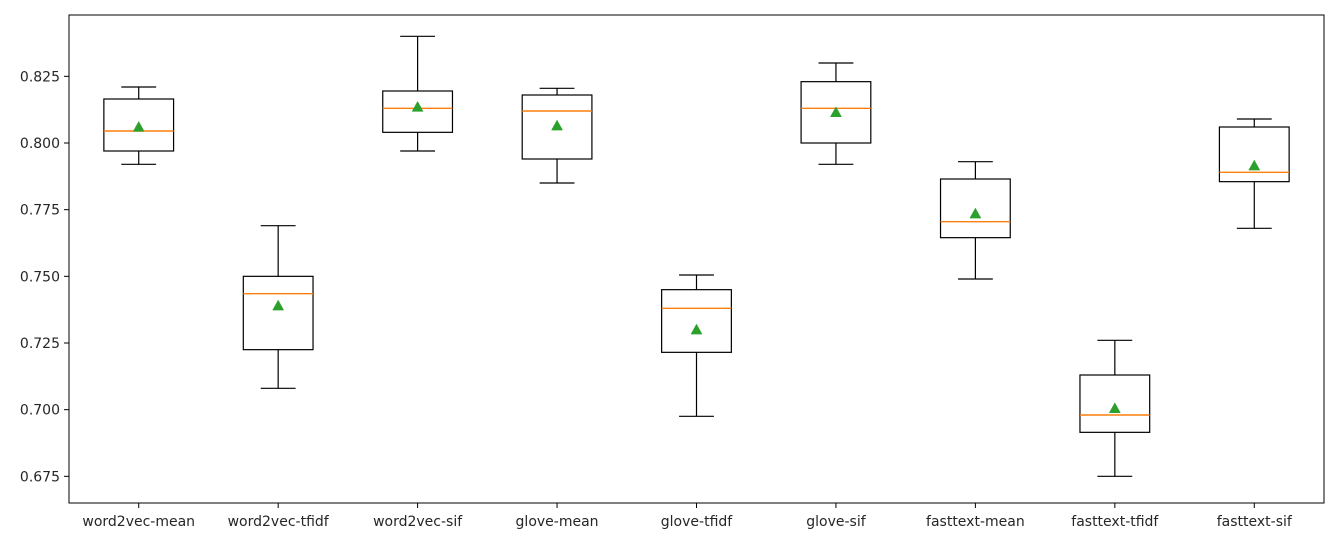  What do you see at coordinates (557, 522) in the screenshot?
I see `x-tick-label: glove-mean` at bounding box center [557, 522].